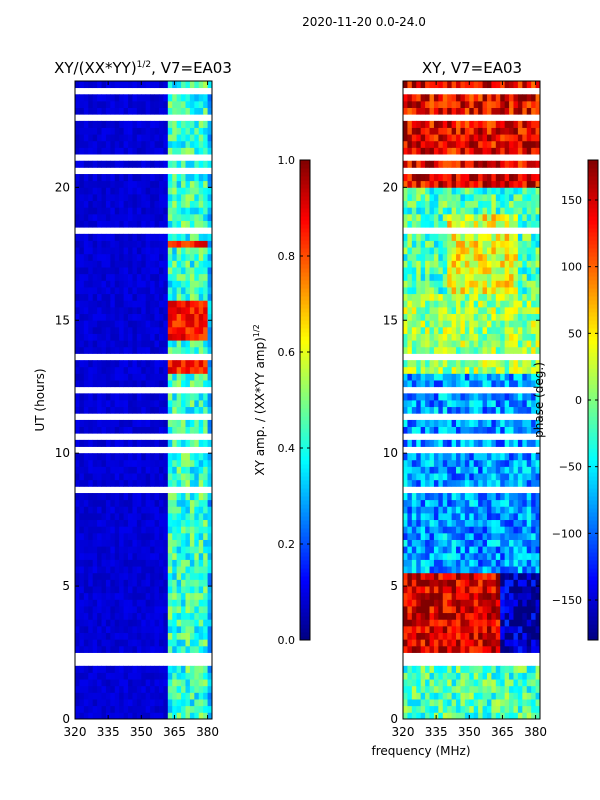  What do you see at coordinates (305, 210) in the screenshot?
I see `amp-colorbar-step` at bounding box center [305, 210].